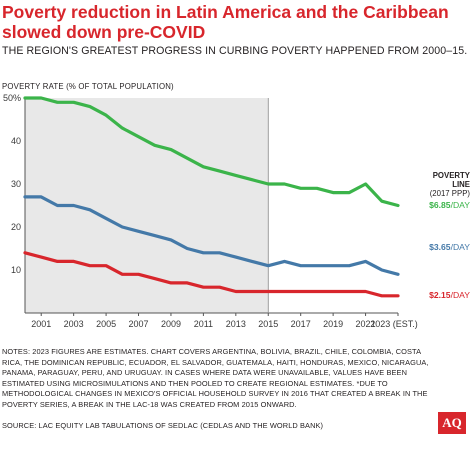 This screenshot has width=474, height=467. I want to click on series-label-unit-0: /DAY, so click(461, 205).